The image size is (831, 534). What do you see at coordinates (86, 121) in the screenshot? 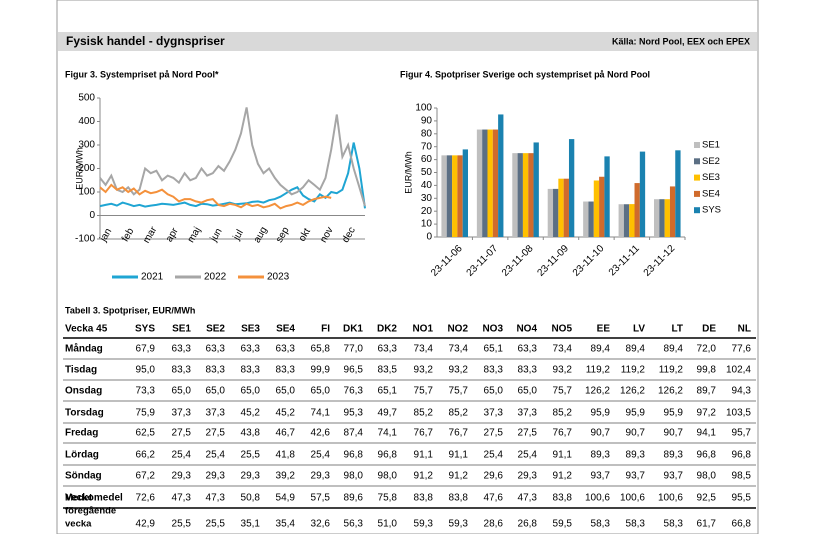
I see `y-tick-label: 400` at bounding box center [86, 121].